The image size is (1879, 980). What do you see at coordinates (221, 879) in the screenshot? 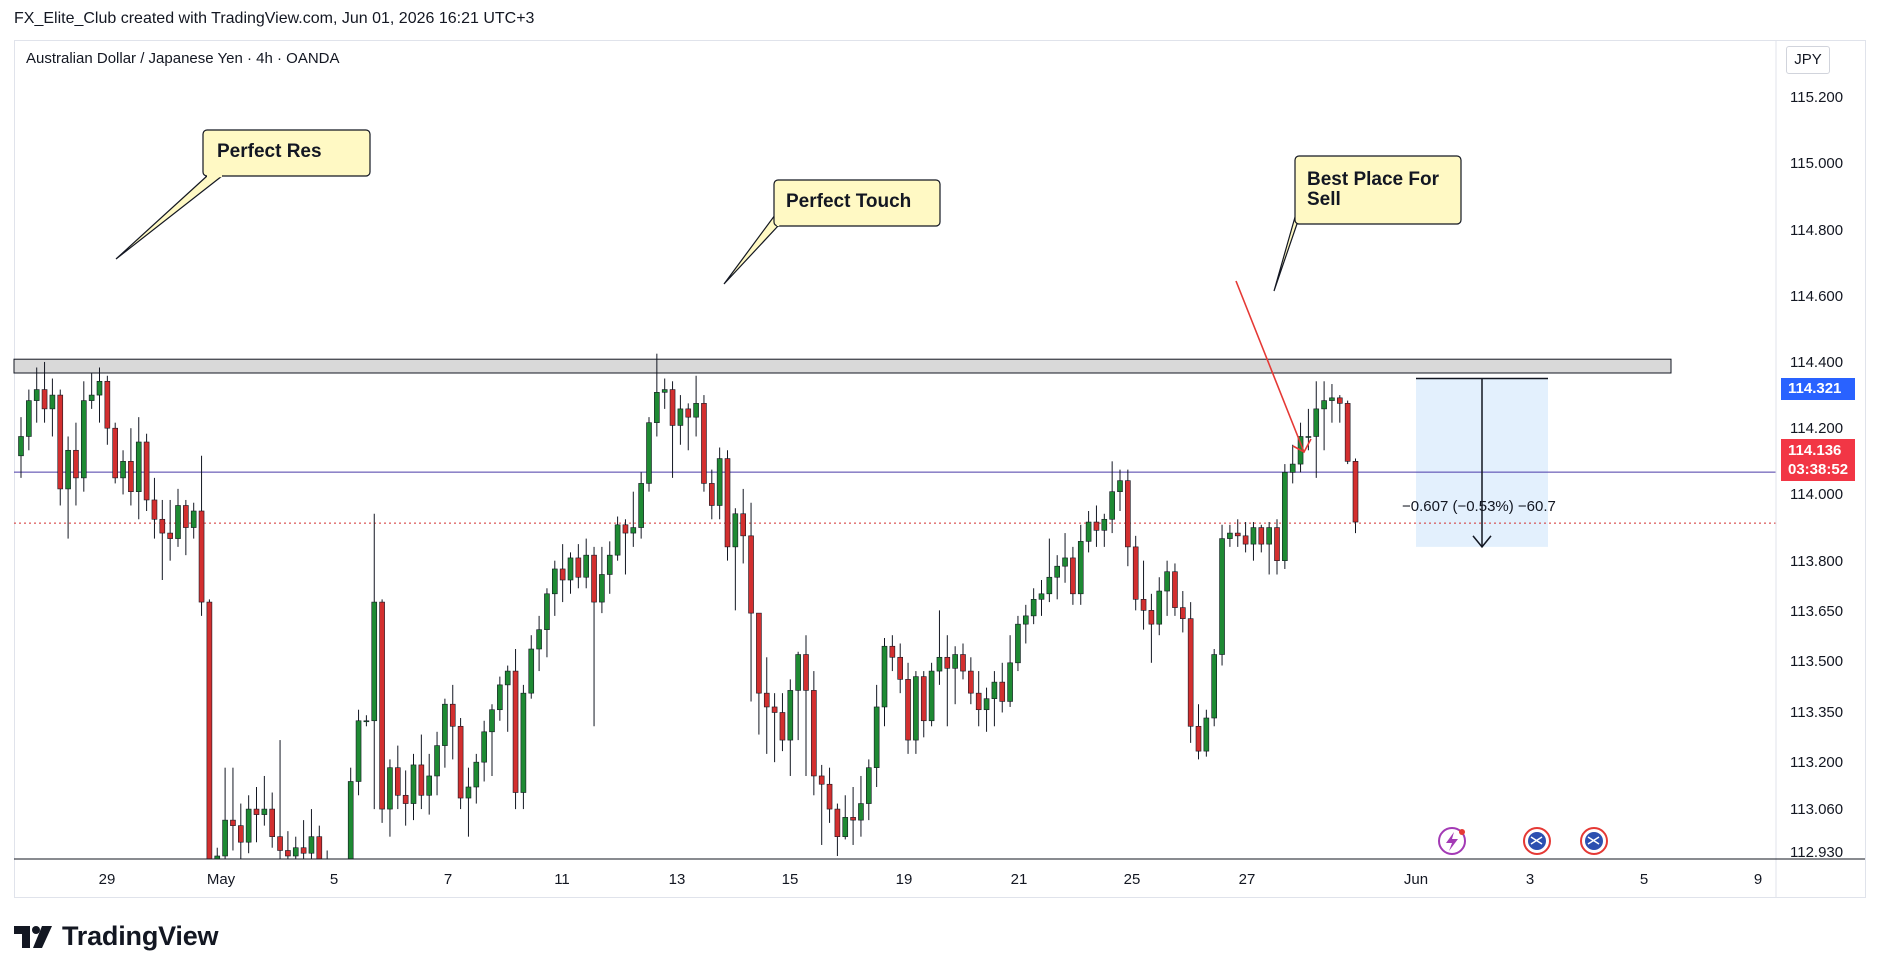
I see `x-tick-label: May` at bounding box center [221, 879].